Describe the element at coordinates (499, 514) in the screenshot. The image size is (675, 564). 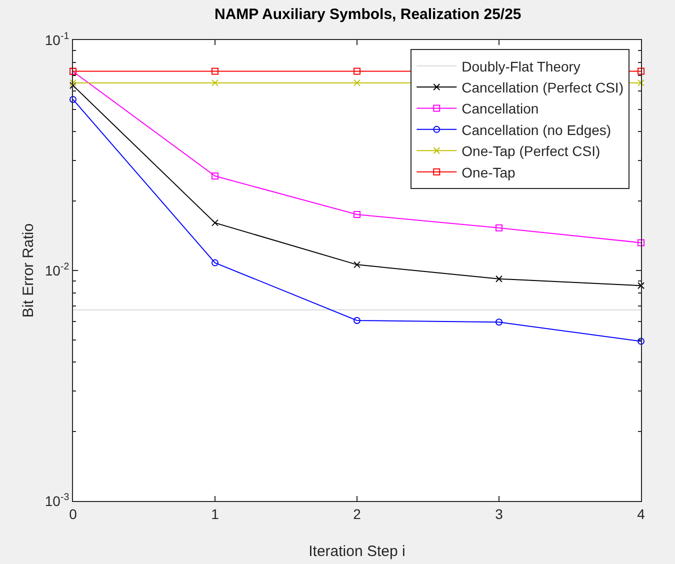
I see `x-tick-label: 3` at that location.